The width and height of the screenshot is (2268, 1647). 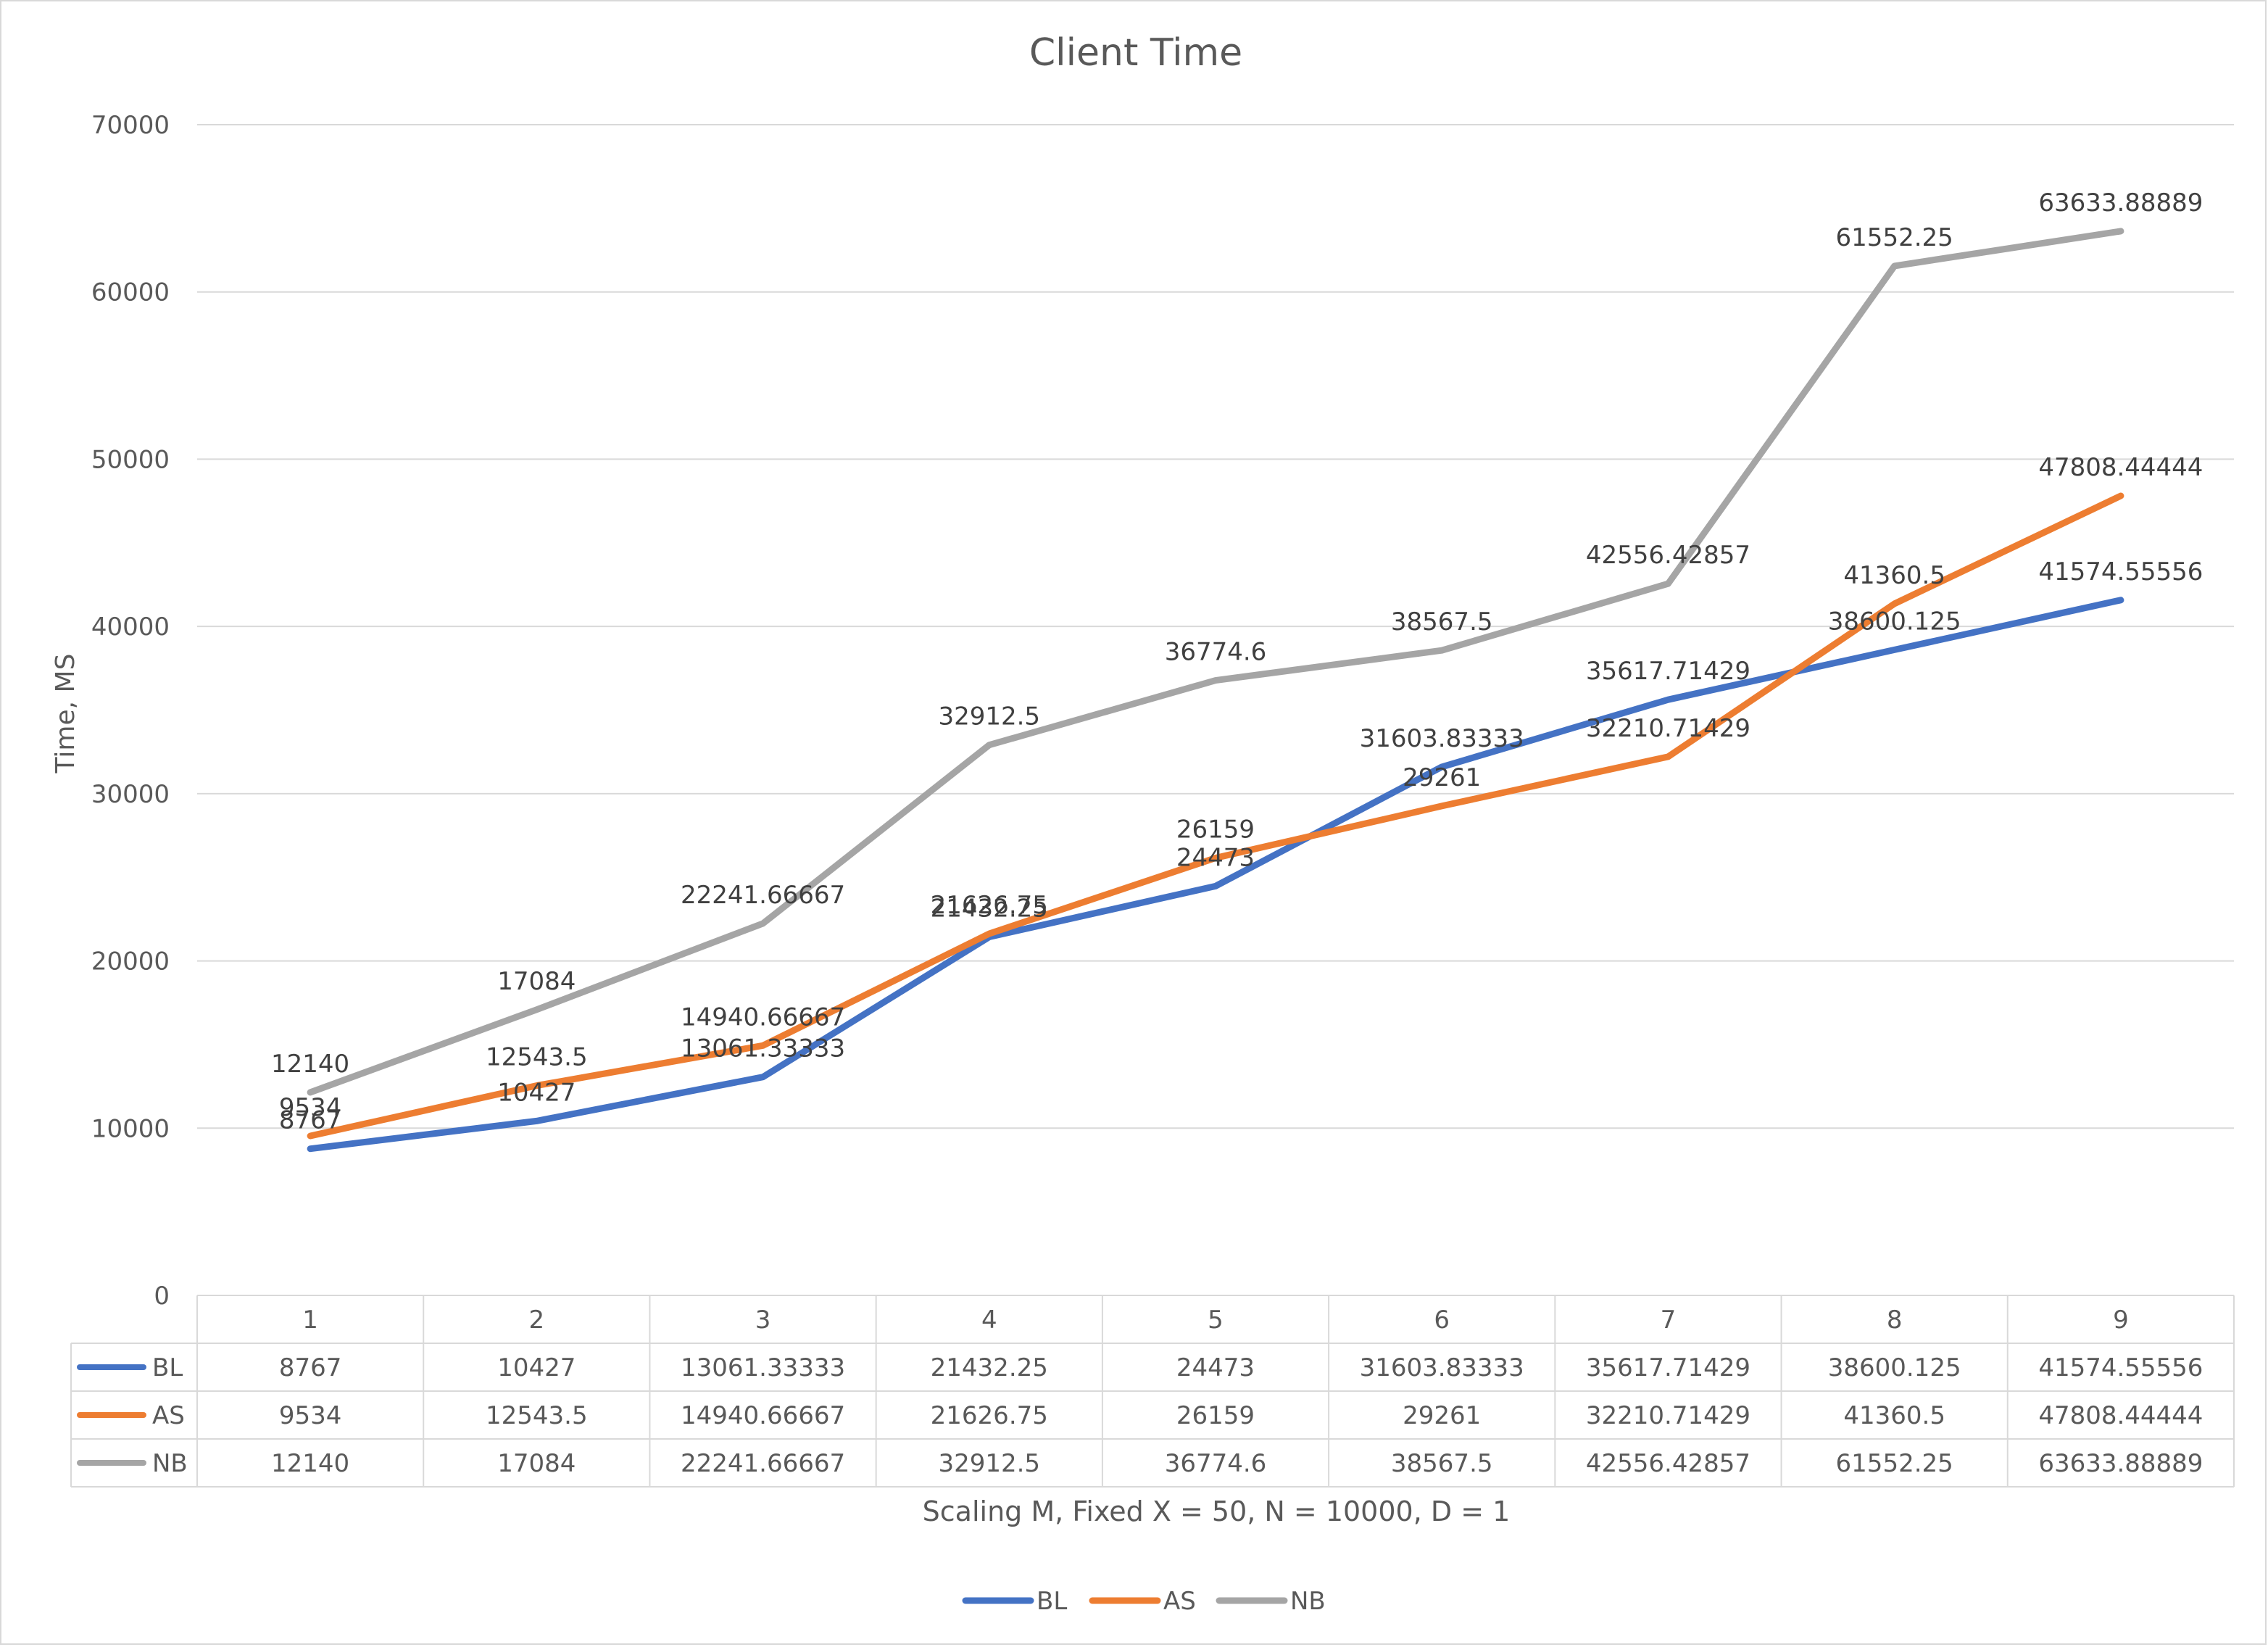 What do you see at coordinates (536, 1463) in the screenshot?
I see `table-cell: 17084` at bounding box center [536, 1463].